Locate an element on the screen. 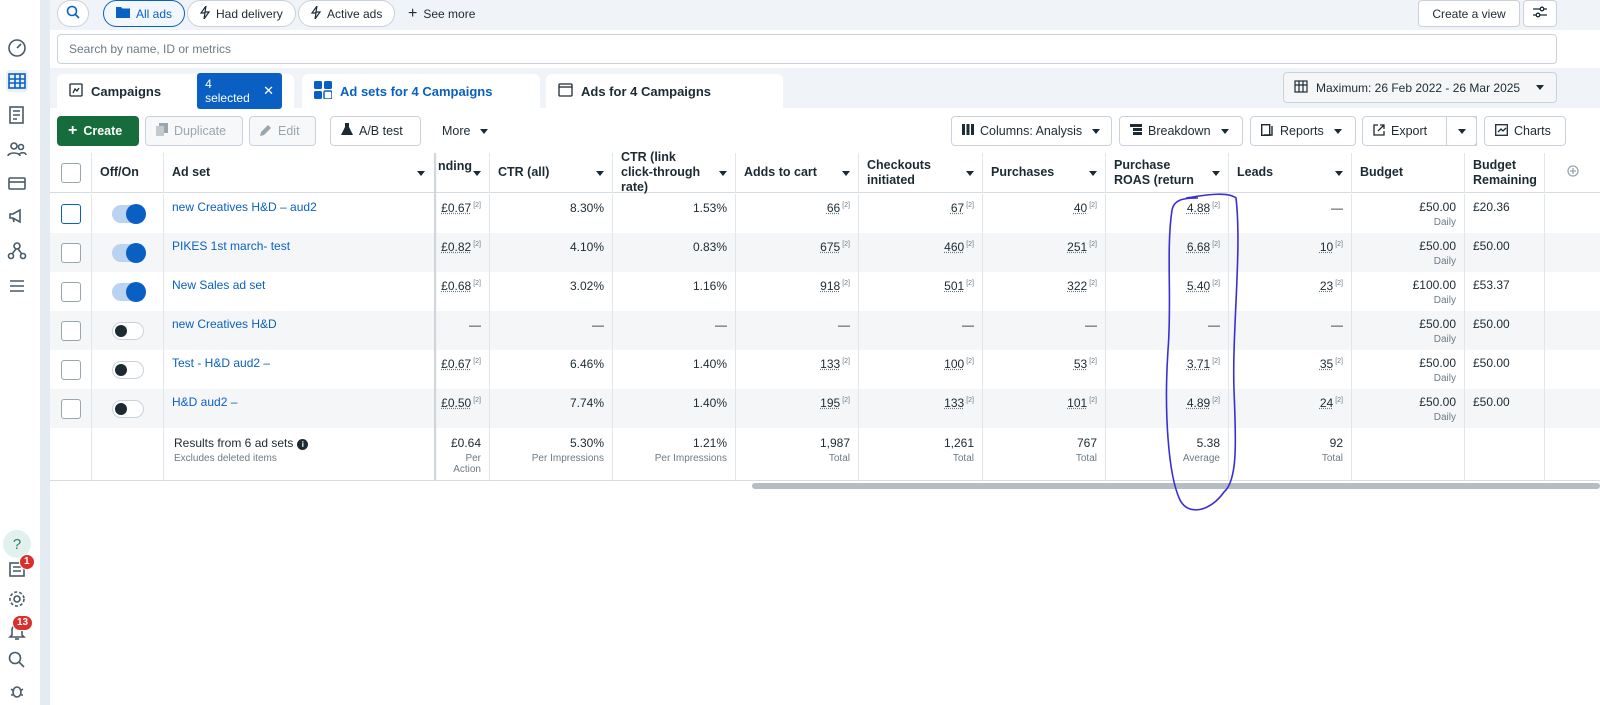 The image size is (1600, 705). metric-value: 5.40 is located at coordinates (1198, 286).